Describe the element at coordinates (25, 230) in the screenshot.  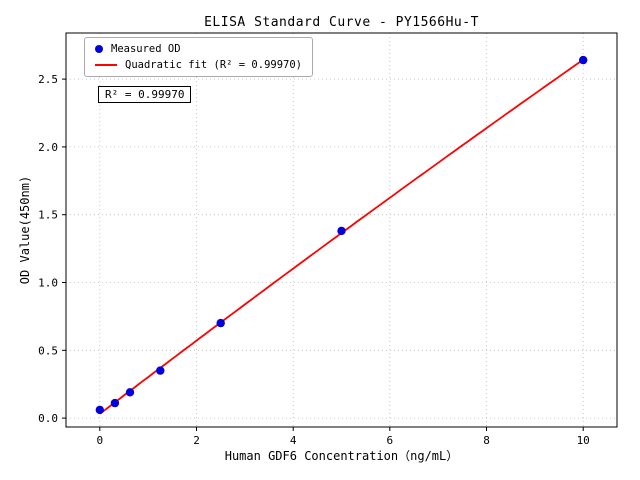
I see `y-axis-label: OD Value(450nm)` at that location.